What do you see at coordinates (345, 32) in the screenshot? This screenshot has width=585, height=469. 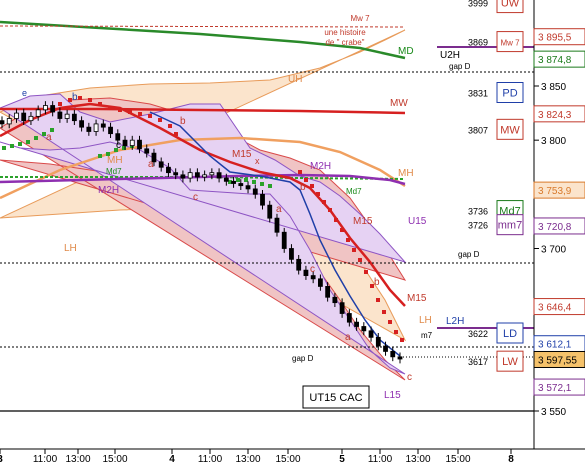 I see `crabe-annotation-line1: une histoire` at bounding box center [345, 32].